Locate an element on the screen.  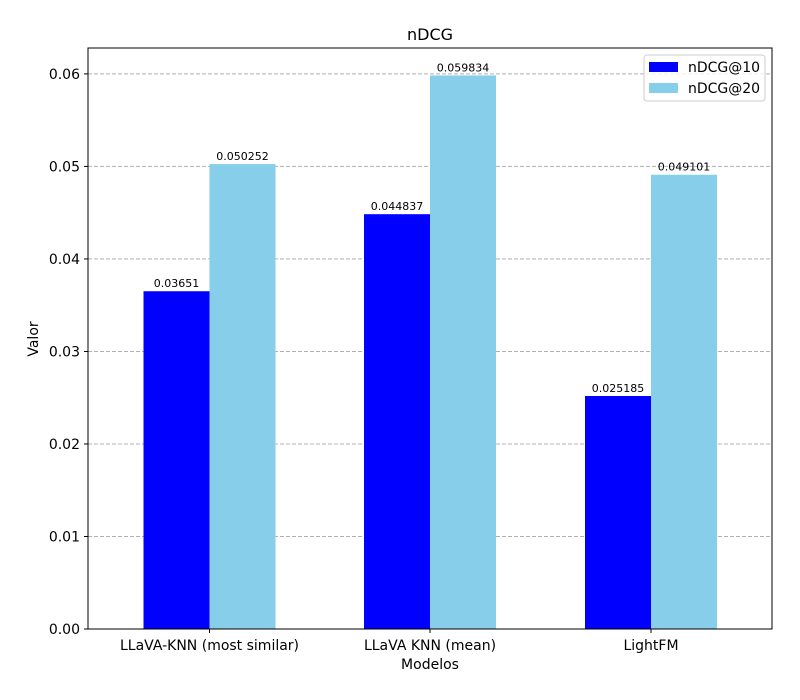
legend-label-ndcg10: nDCG@10 is located at coordinates (724, 68).